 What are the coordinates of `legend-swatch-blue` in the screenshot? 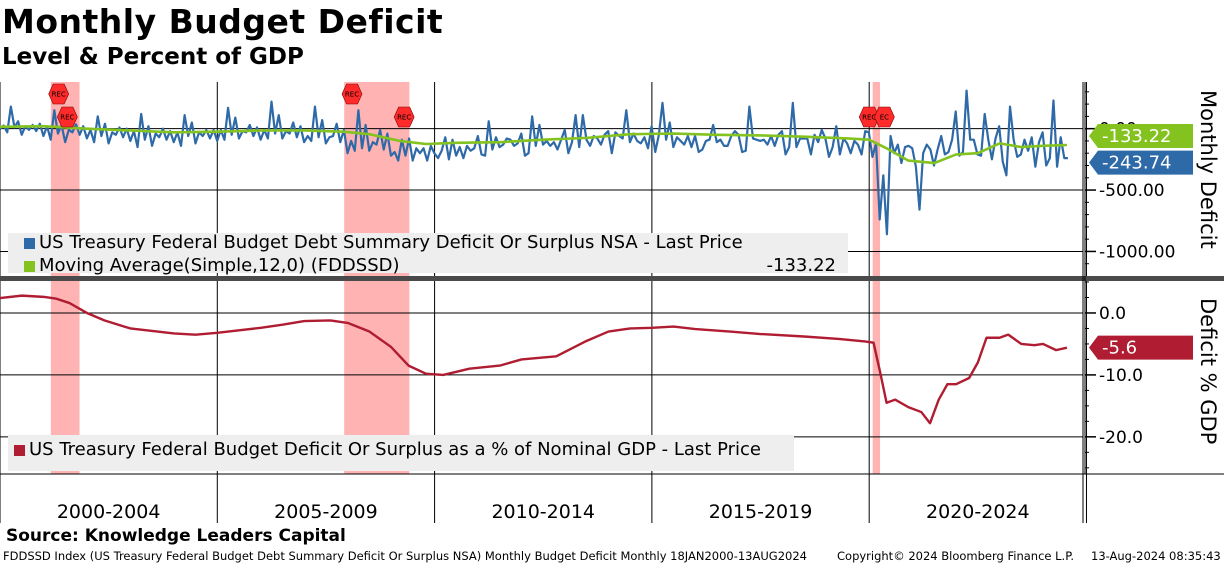 It's located at (29, 243).